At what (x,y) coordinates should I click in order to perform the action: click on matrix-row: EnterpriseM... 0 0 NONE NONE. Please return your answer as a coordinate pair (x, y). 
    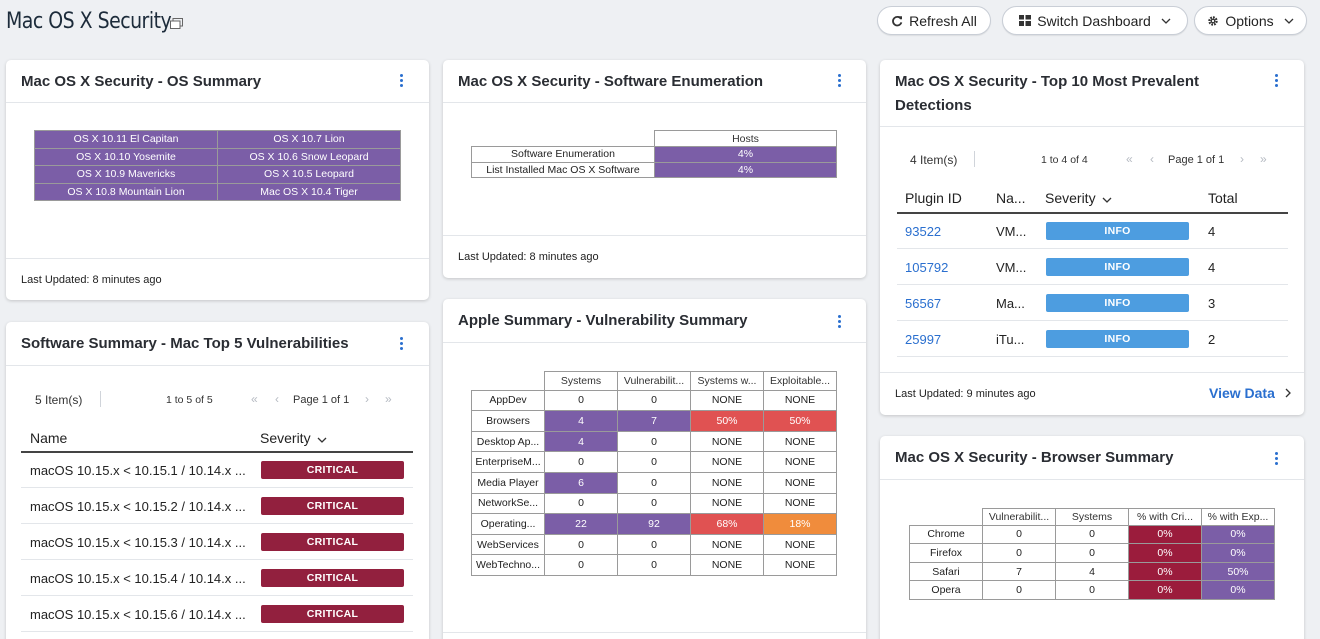
    Looking at the image, I should click on (654, 462).